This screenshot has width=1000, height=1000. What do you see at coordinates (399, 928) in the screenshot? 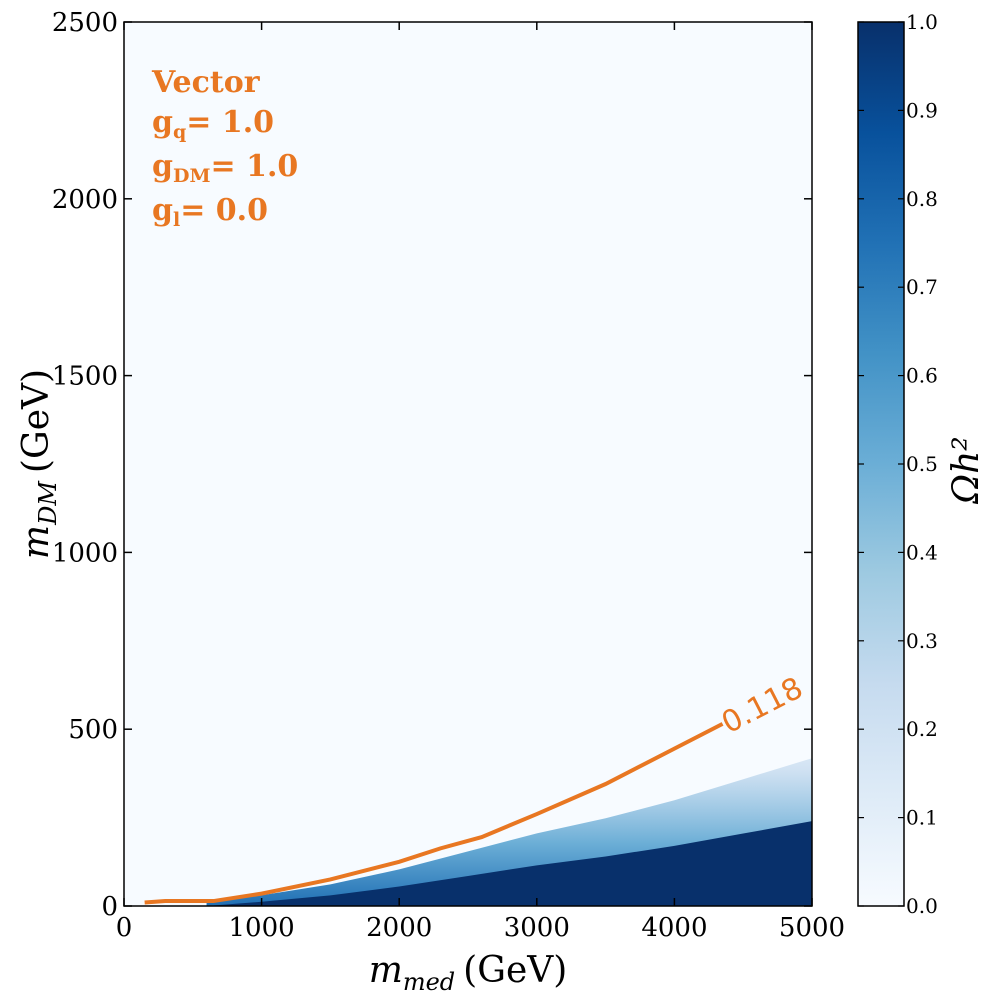
I see `x-tick-label: 2000` at bounding box center [399, 928].